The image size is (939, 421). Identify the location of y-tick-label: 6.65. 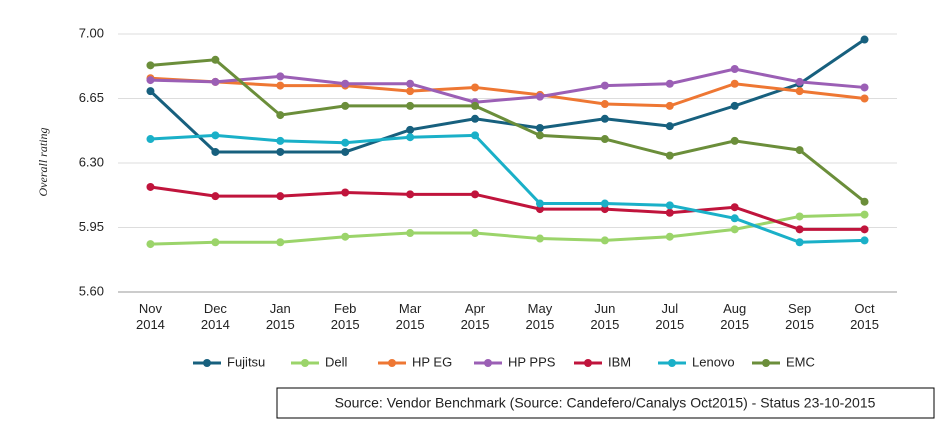
(91, 97).